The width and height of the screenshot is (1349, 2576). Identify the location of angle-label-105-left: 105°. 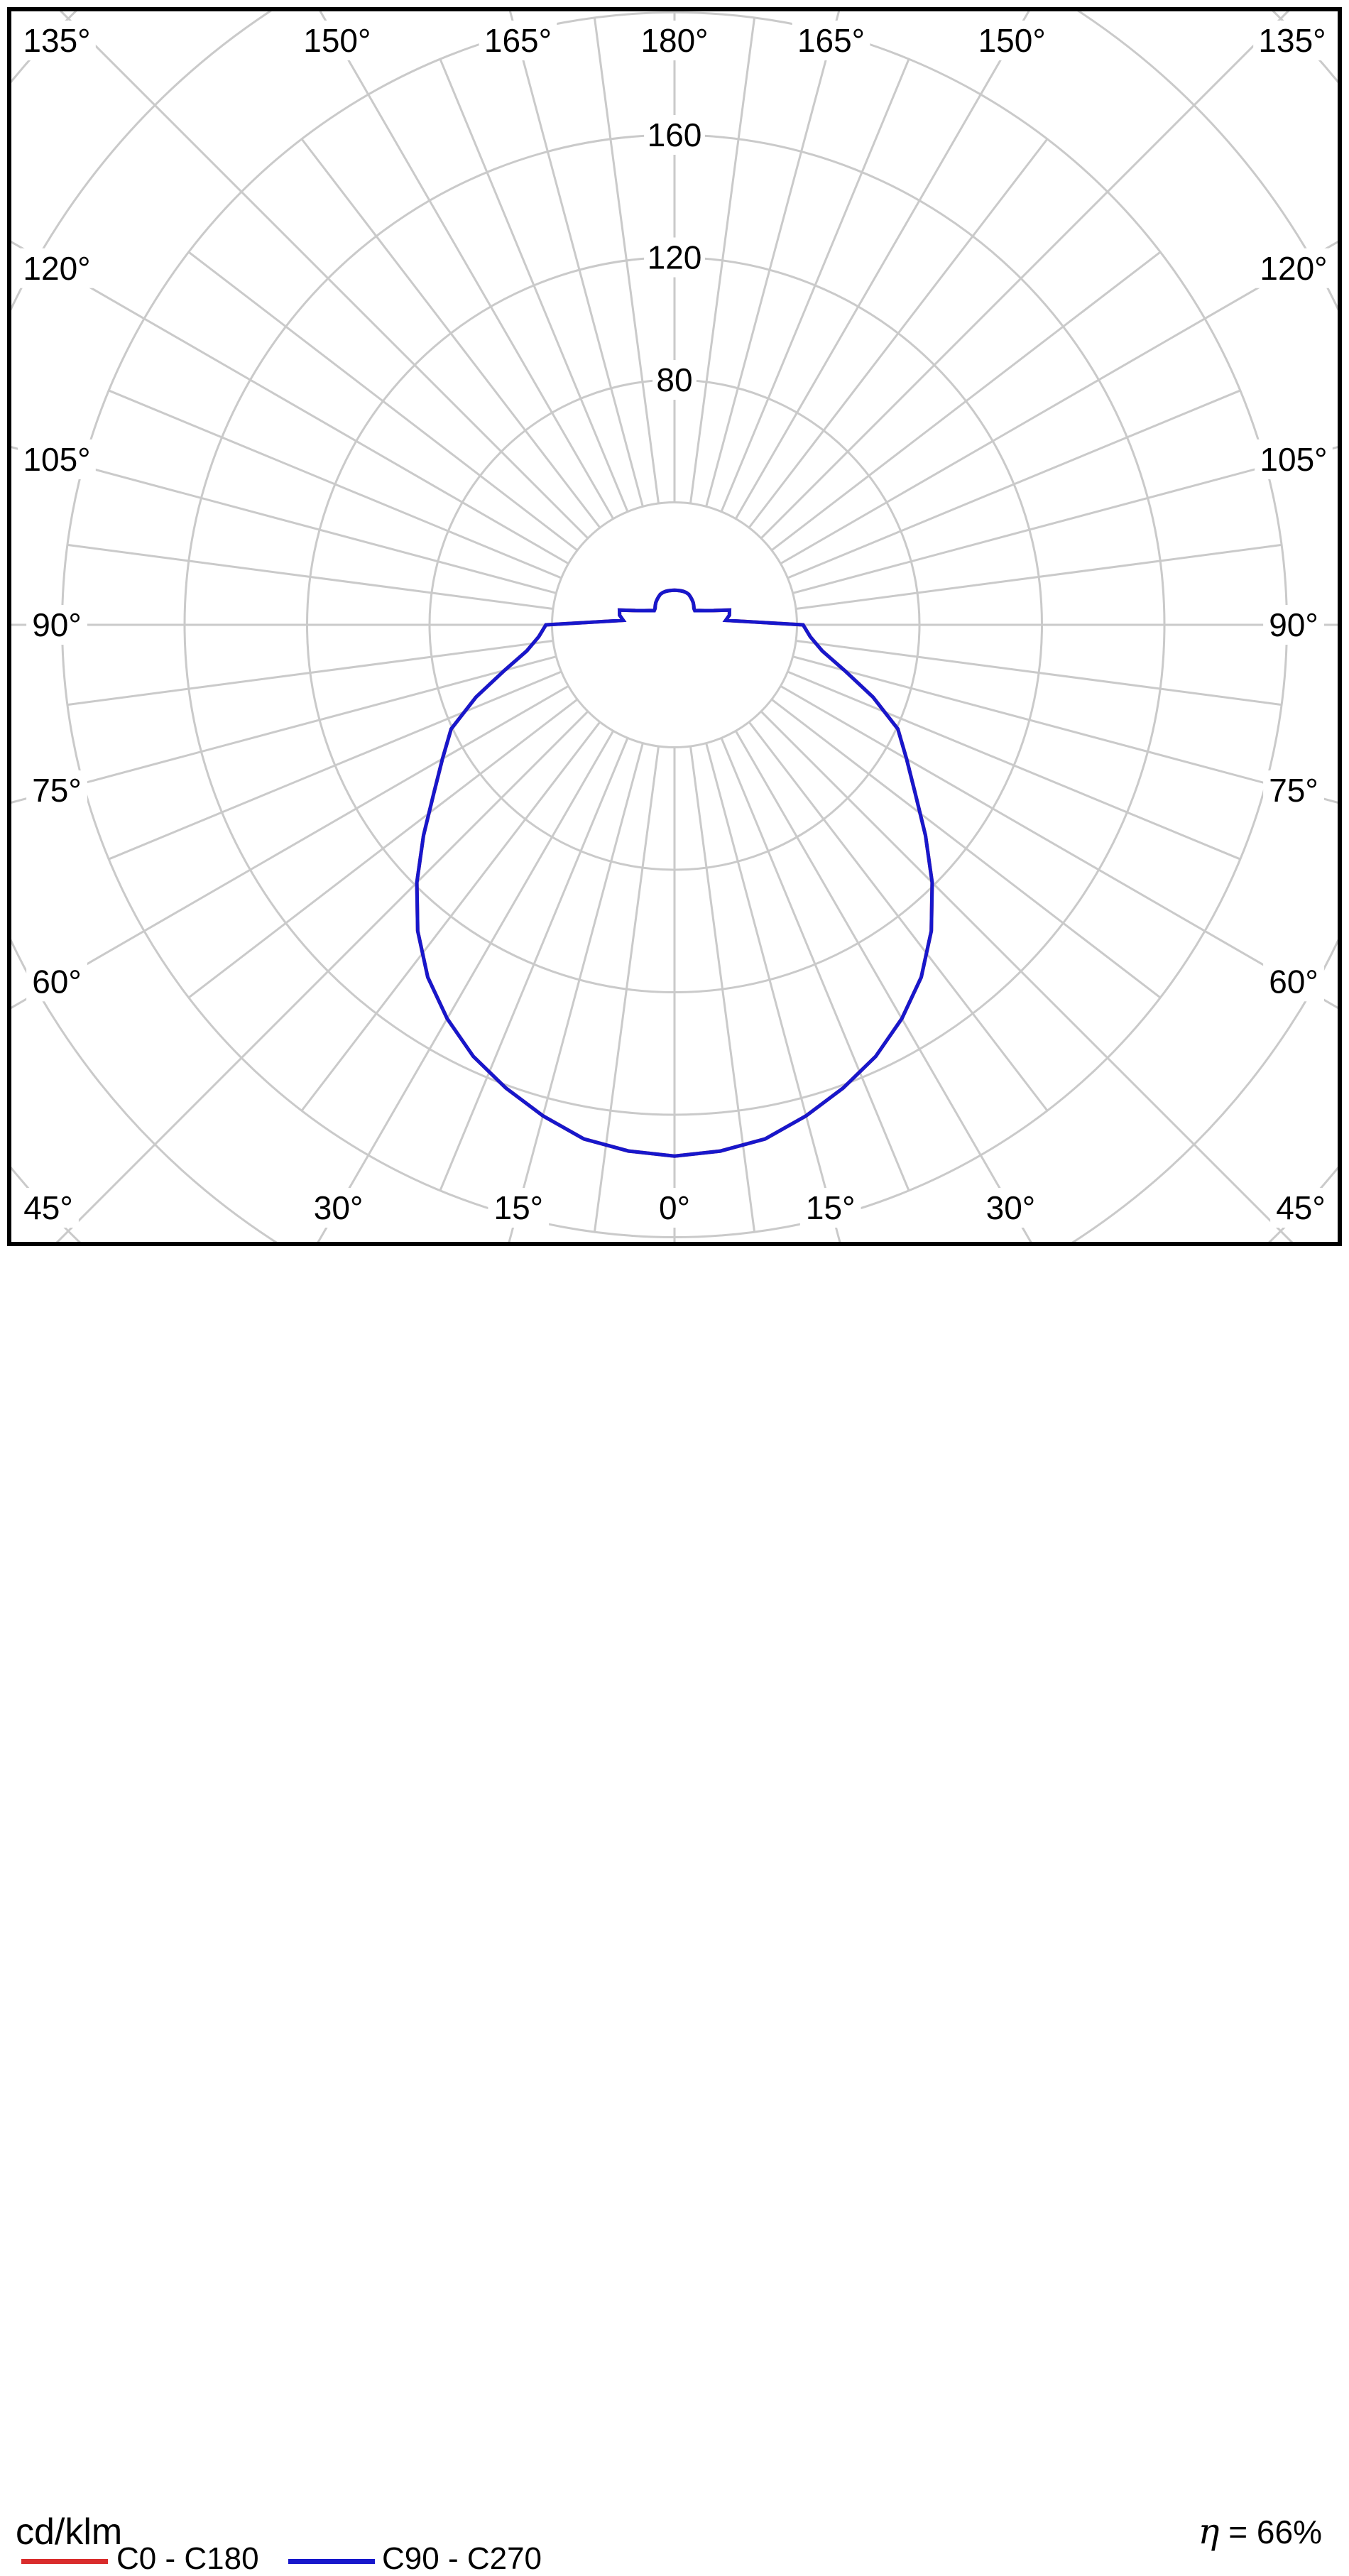
(56, 459).